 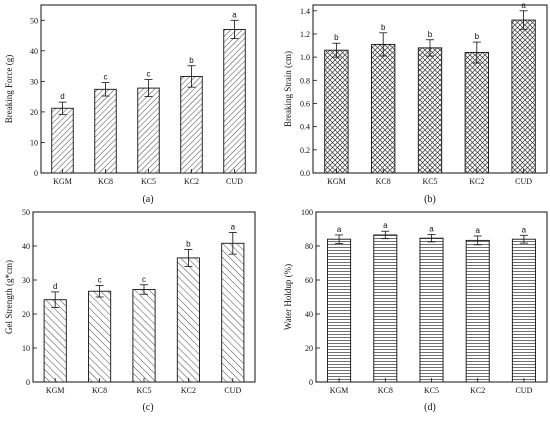 What do you see at coordinates (305, 80) in the screenshot?
I see `y-tick-label: 0.8` at bounding box center [305, 80].